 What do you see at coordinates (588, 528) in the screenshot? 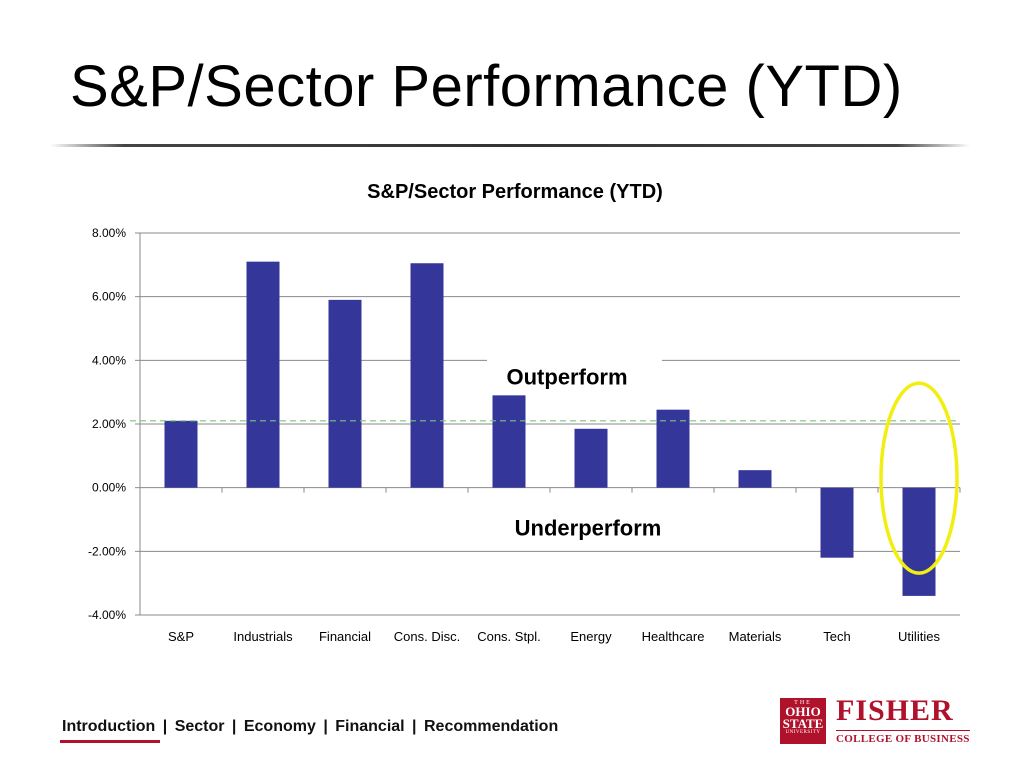
I see `underperform-label: Underperform` at bounding box center [588, 528].